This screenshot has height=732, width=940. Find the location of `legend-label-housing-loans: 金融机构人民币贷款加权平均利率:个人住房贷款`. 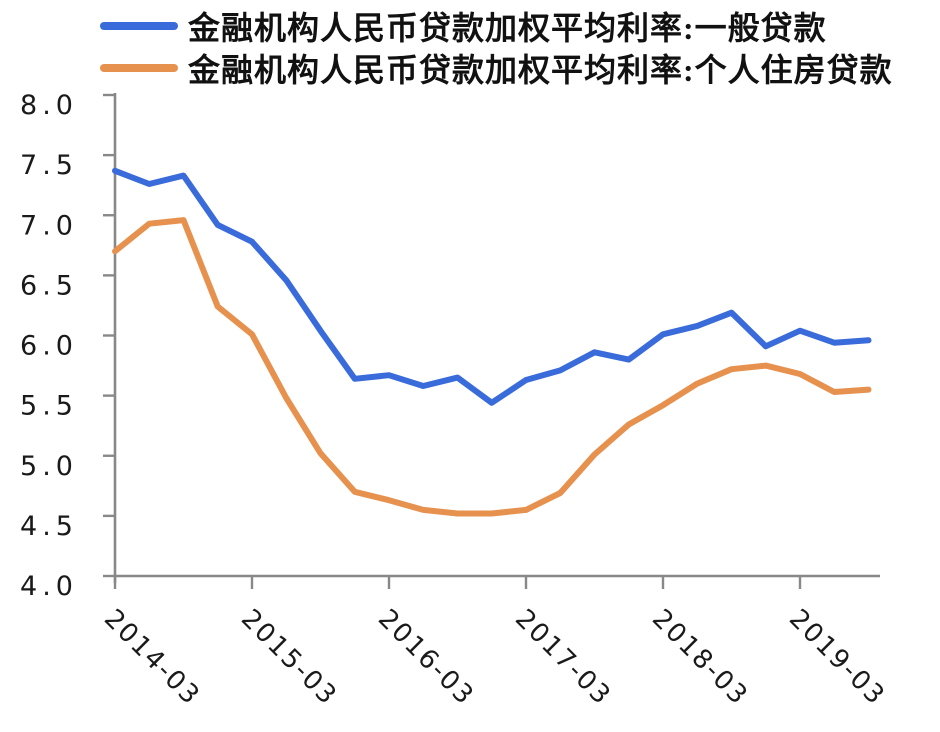

legend-label-housing-loans: 金融机构人民币贷款加权平均利率:个人住房贷款 is located at coordinates (540, 70).